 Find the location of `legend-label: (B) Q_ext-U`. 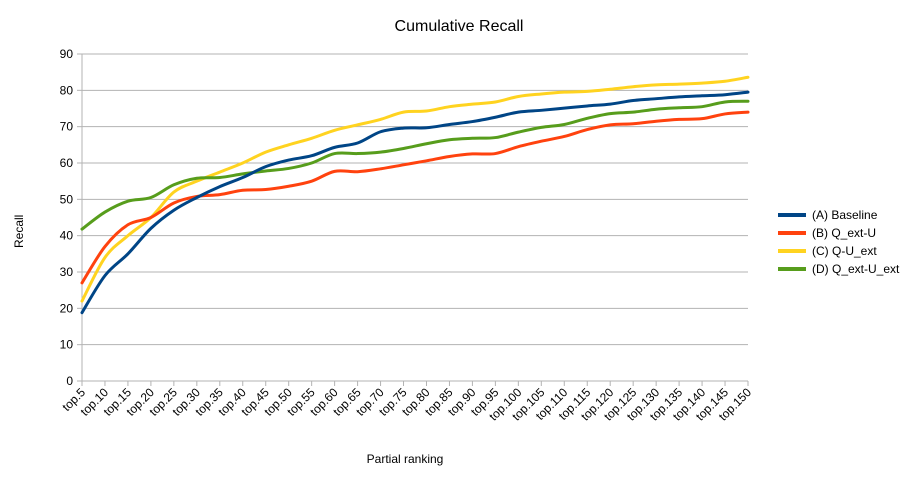

legend-label: (B) Q_ext-U is located at coordinates (844, 233).